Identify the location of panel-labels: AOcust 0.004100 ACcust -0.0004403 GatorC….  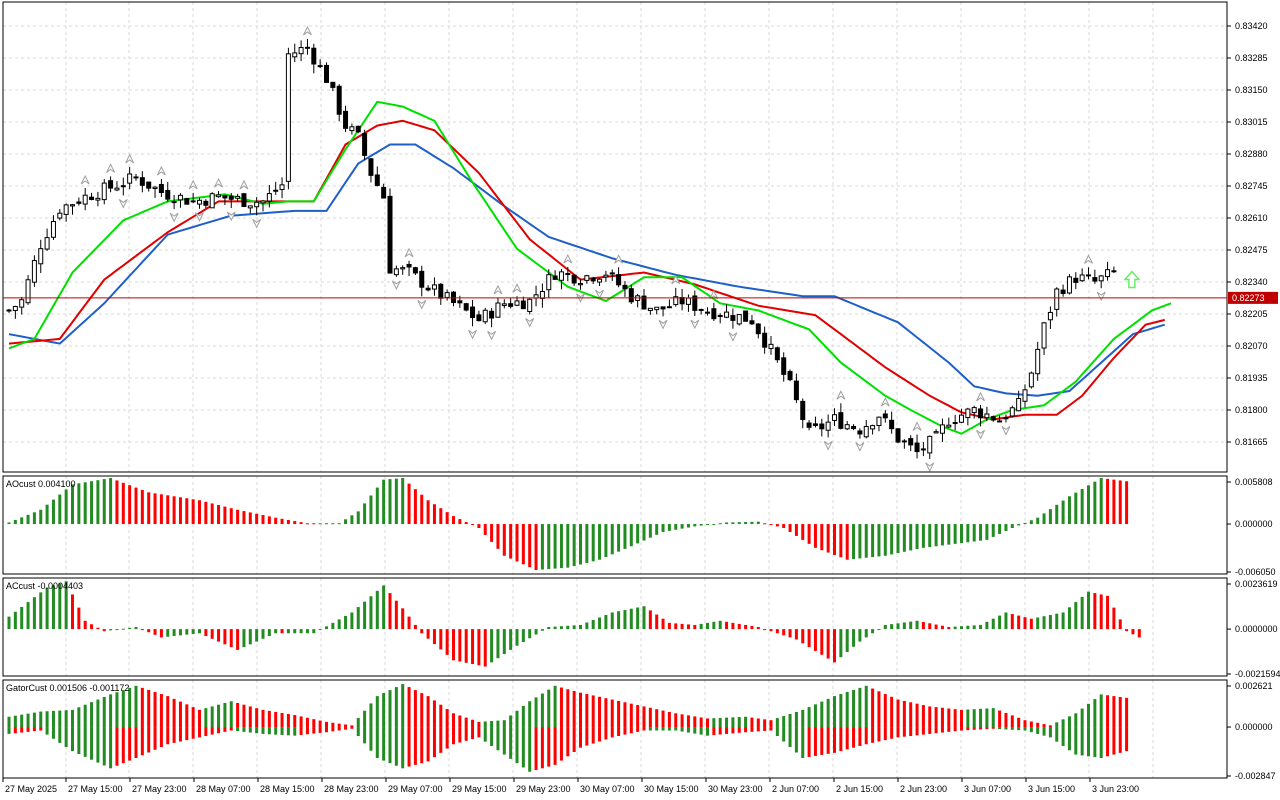
(67, 586).